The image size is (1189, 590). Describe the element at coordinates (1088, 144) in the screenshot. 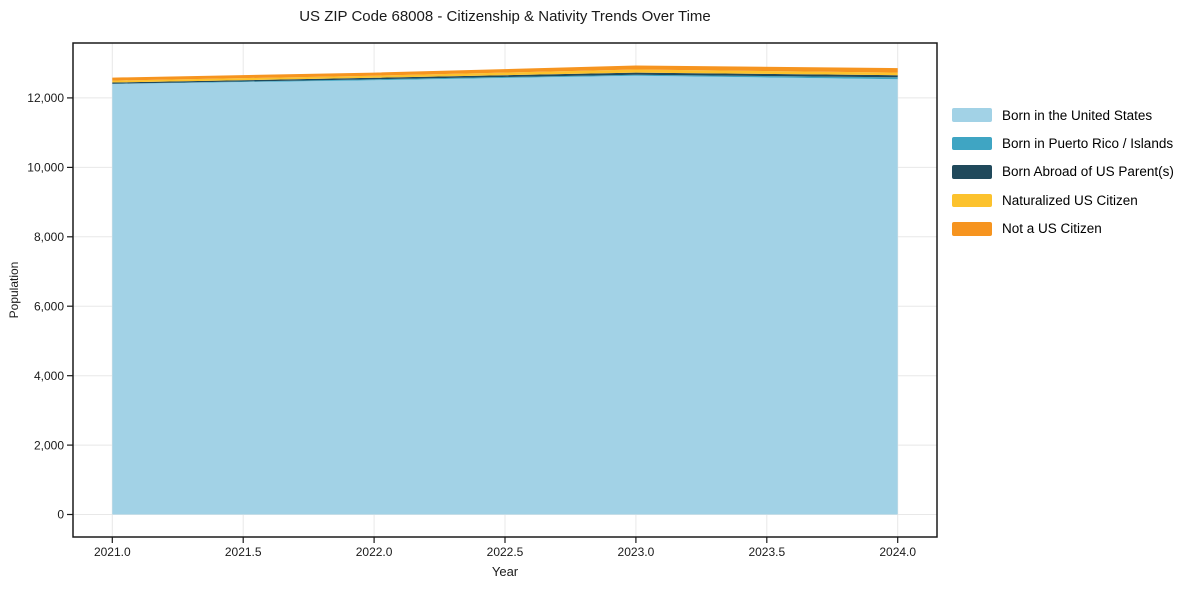

I see `legend-label: Born in Puerto Rico / Islands` at that location.